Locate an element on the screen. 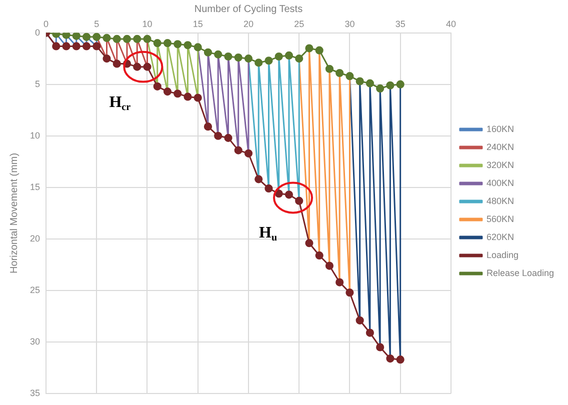 Image resolution: width=568 pixels, height=405 pixels. legend-label: 320KN is located at coordinates (500, 165).